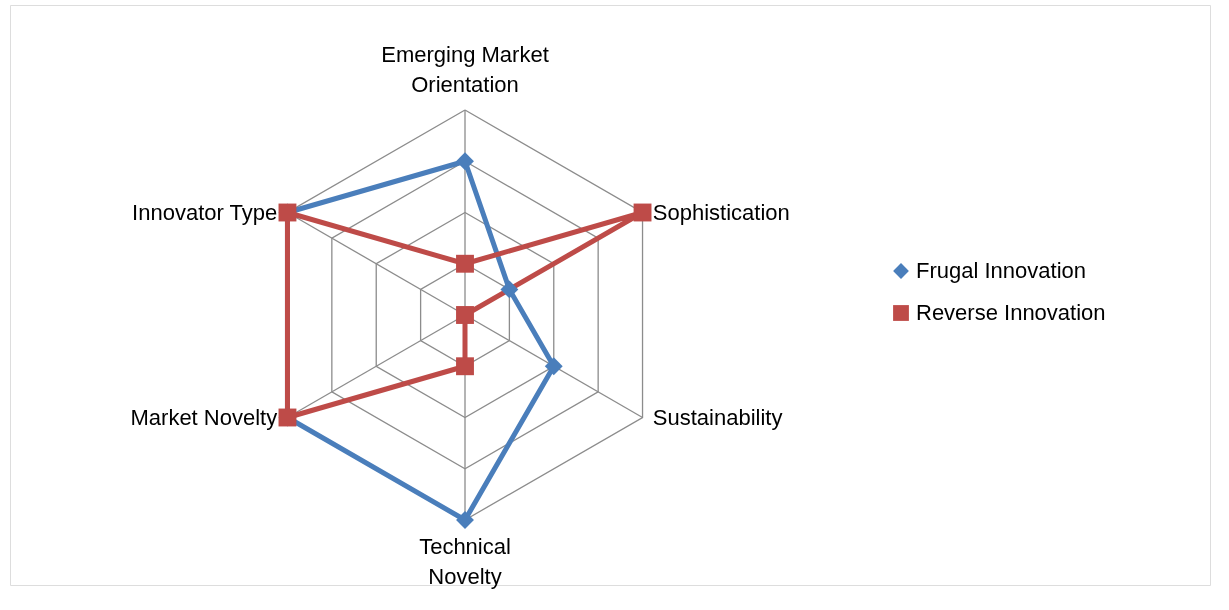  What do you see at coordinates (465, 69) in the screenshot?
I see `spoke-label: Emerging Market Orientation` at bounding box center [465, 69].